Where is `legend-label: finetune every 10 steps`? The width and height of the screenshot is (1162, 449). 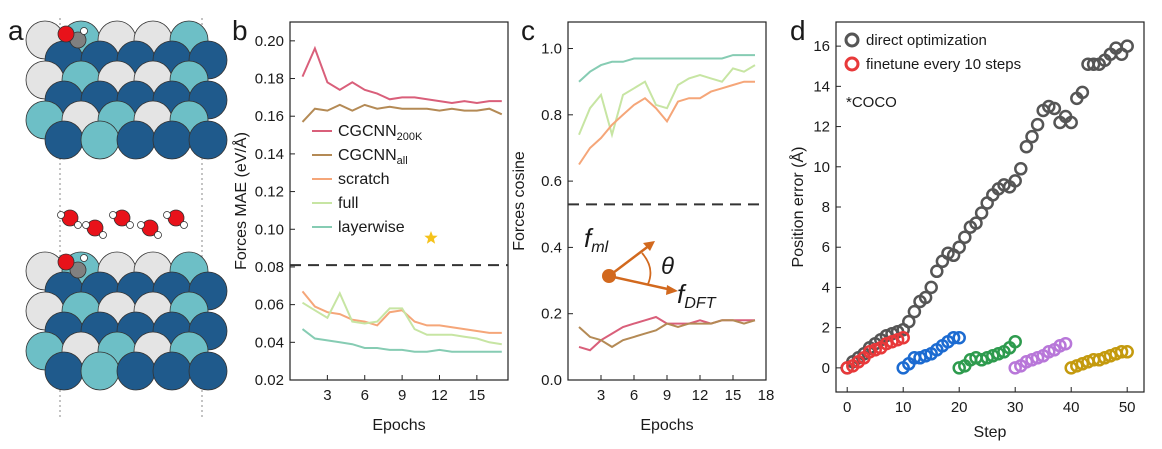
legend-label: finetune every 10 steps is located at coordinates (943, 64).